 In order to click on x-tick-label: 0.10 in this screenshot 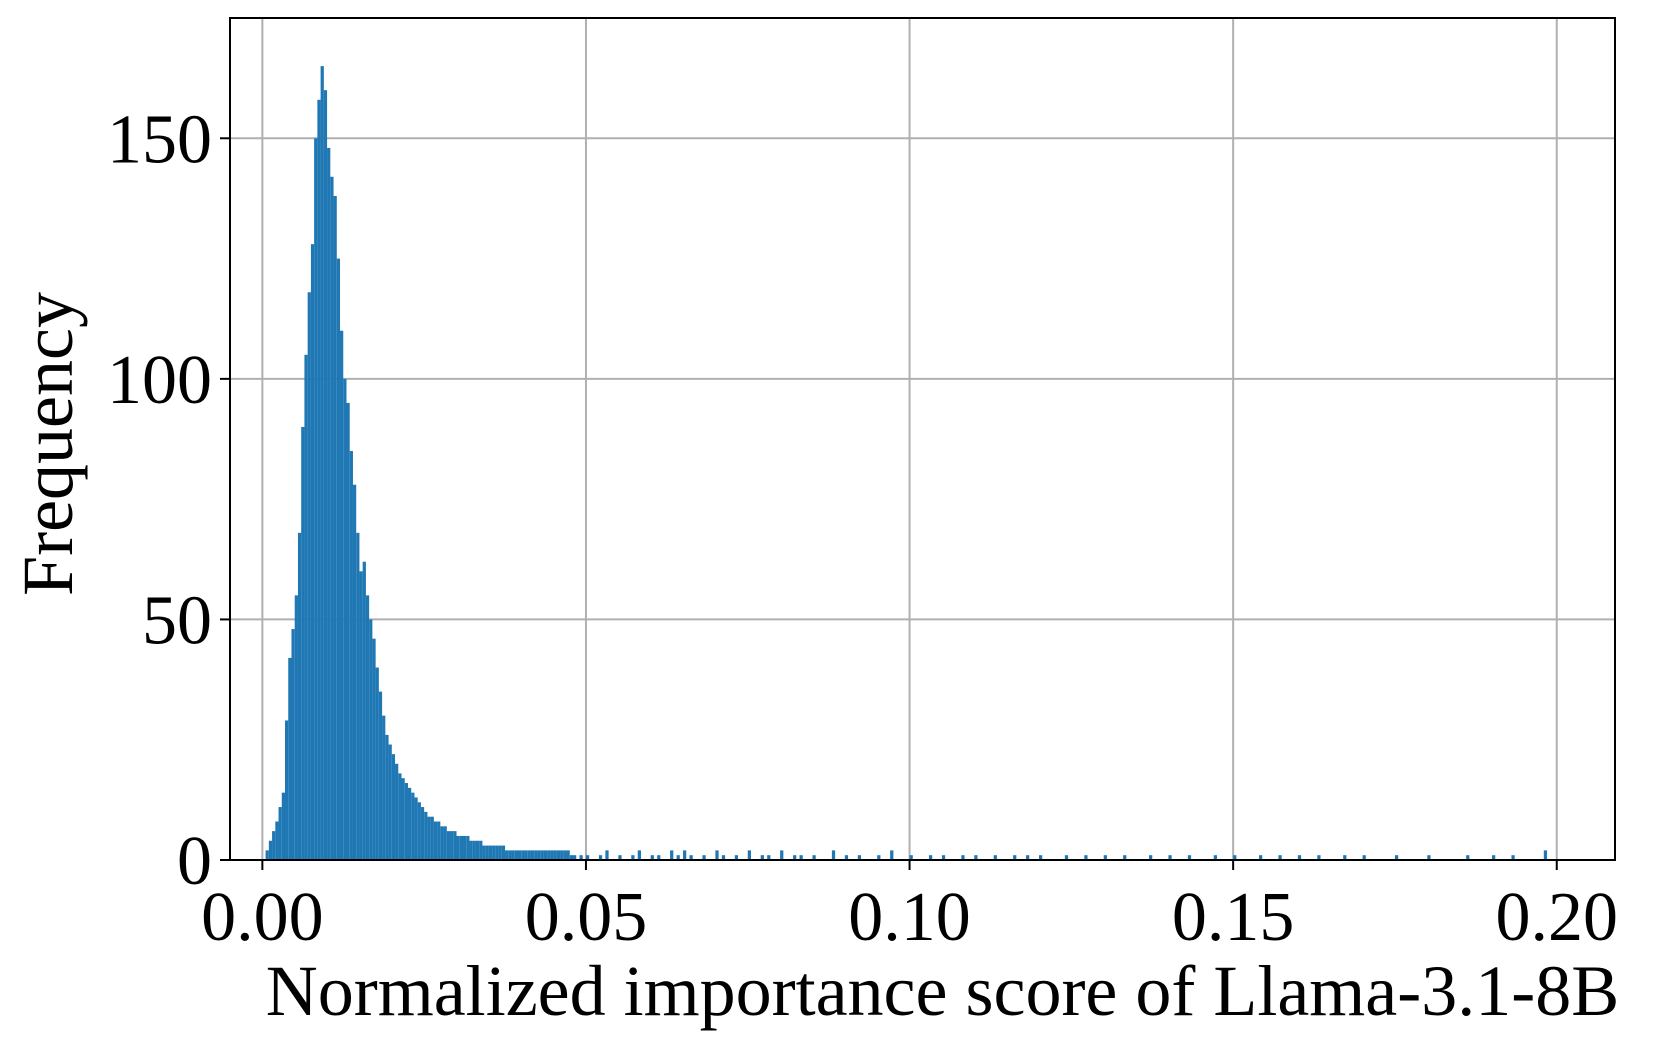, I will do `click(909, 917)`.